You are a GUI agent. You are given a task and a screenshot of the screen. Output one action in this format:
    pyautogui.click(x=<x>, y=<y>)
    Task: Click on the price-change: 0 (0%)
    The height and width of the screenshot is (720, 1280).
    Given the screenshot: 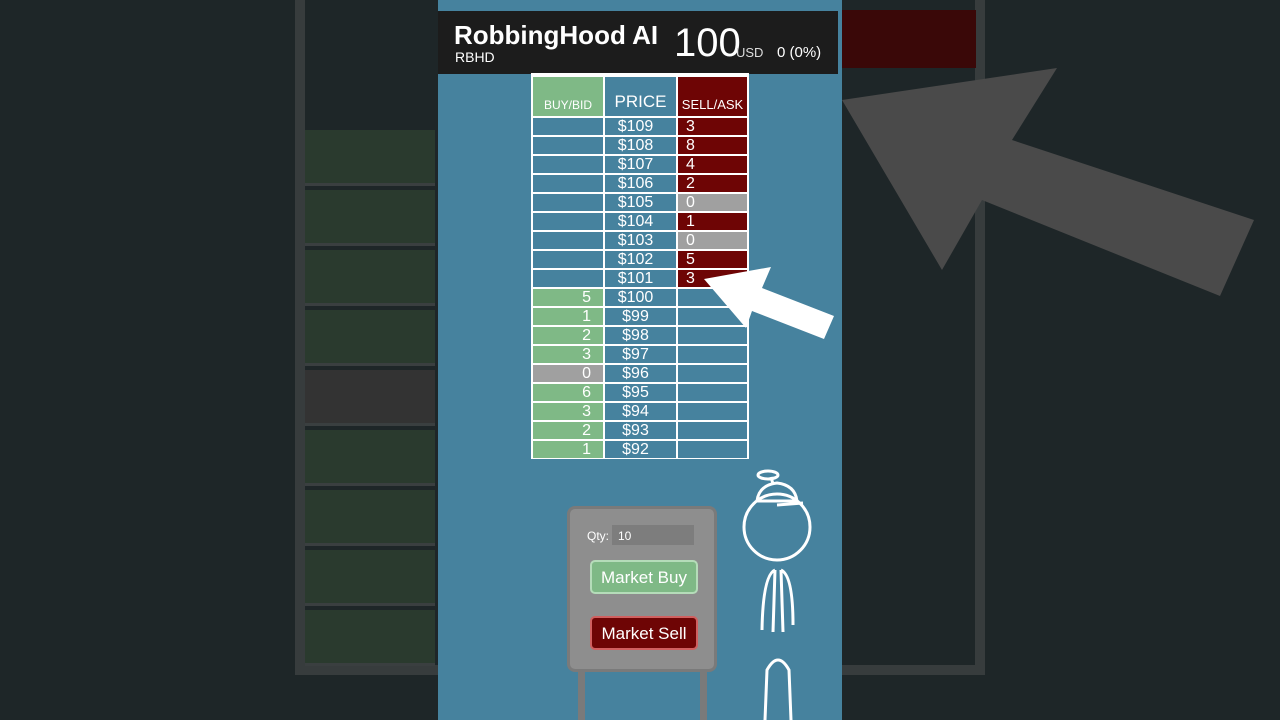 What is the action you would take?
    pyautogui.click(x=799, y=52)
    